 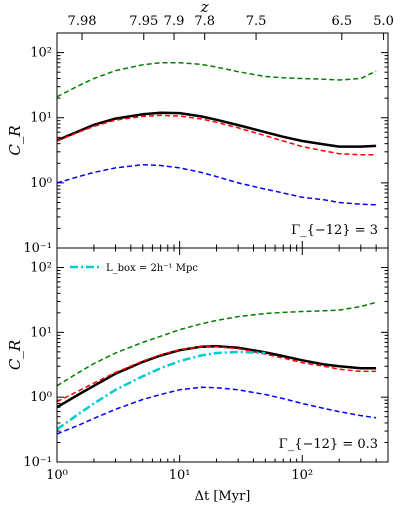 What do you see at coordinates (223, 496) in the screenshot?
I see `x-axis-label: Δt [Myr]` at bounding box center [223, 496].